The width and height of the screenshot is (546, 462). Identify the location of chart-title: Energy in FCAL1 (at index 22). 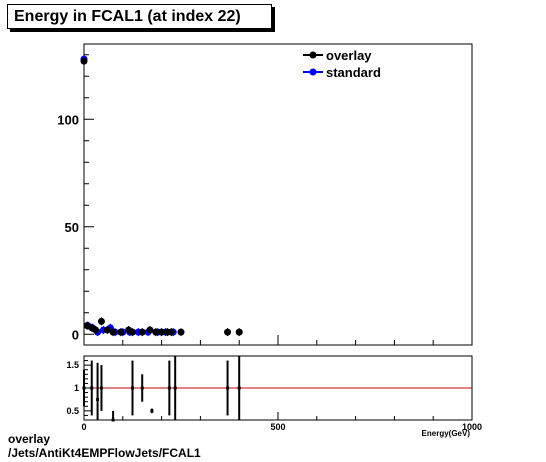
(127, 16).